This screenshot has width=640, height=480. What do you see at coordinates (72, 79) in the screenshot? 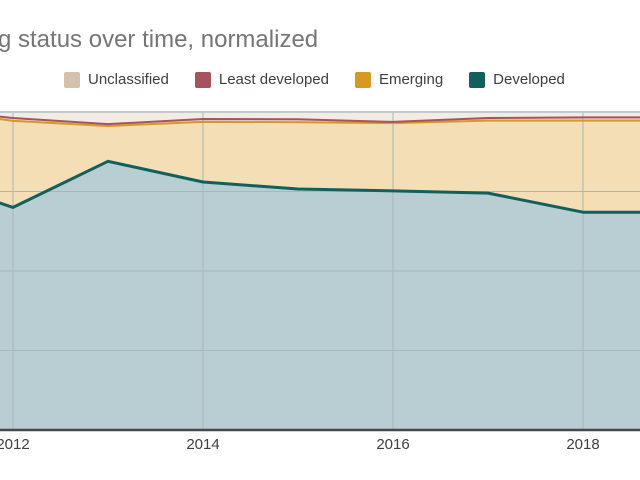
I see `unclassified-swatch-icon` at bounding box center [72, 79].